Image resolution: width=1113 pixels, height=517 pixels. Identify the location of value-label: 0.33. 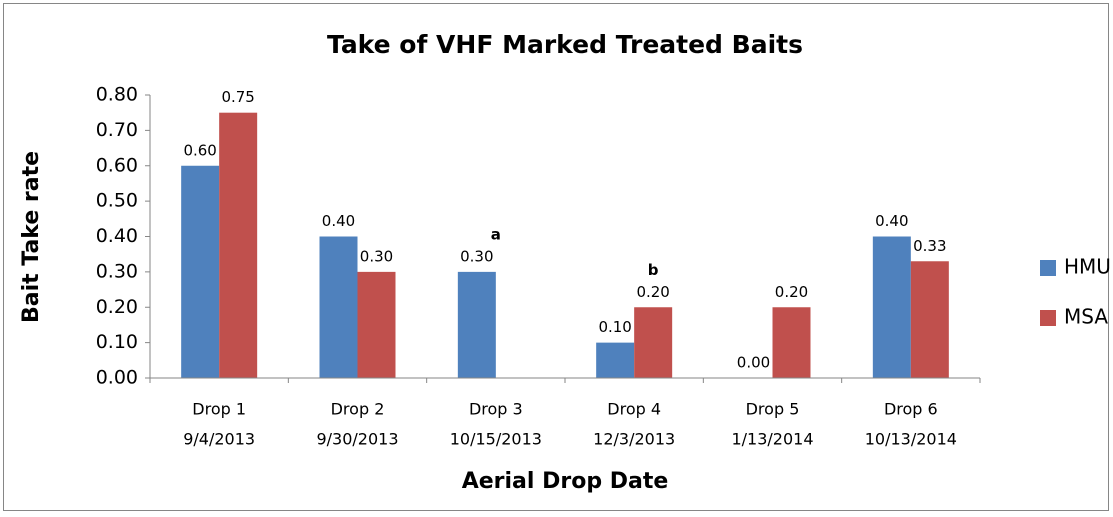
(929, 246).